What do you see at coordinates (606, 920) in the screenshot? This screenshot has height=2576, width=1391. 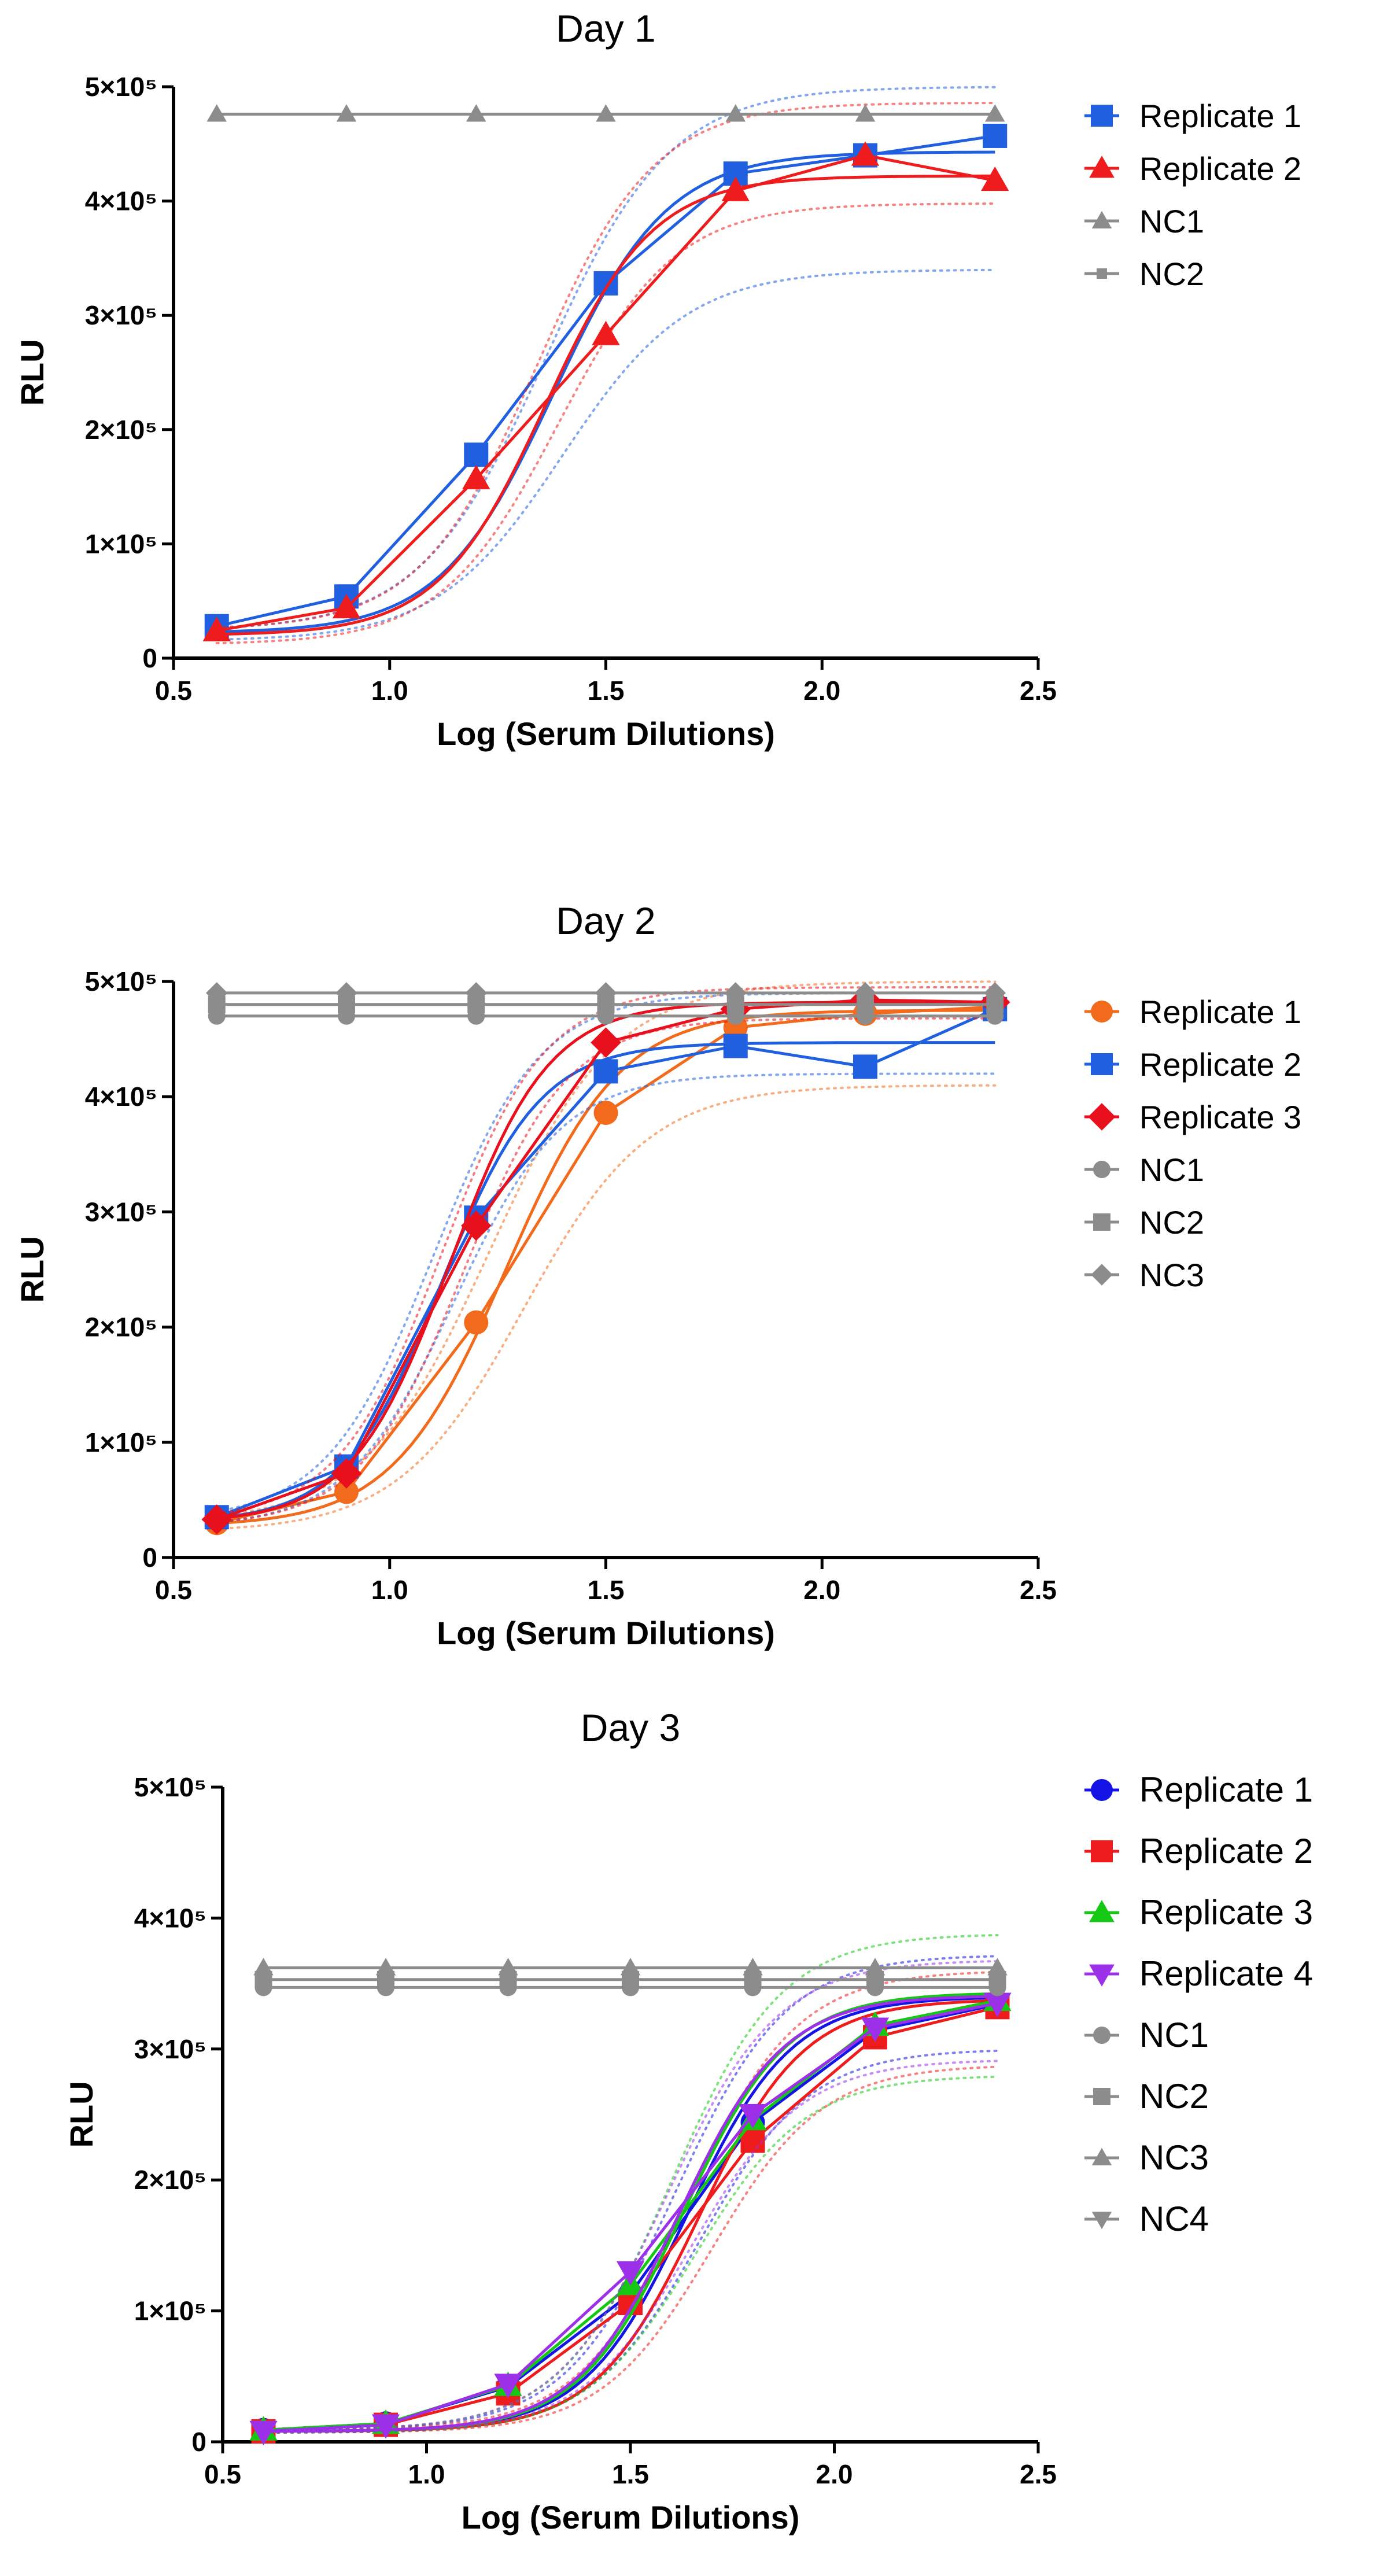 I see `chart-title: Day 2` at bounding box center [606, 920].